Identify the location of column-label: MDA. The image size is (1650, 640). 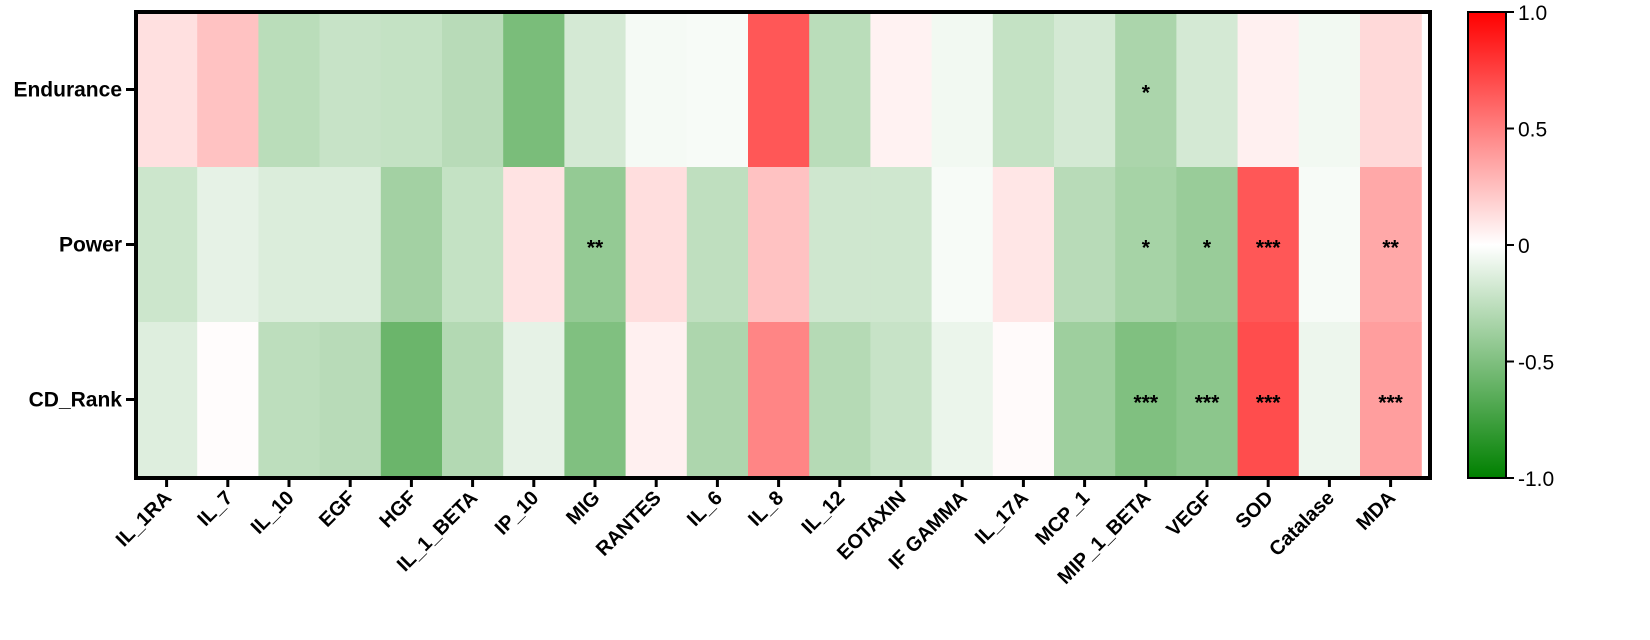
(1376, 511).